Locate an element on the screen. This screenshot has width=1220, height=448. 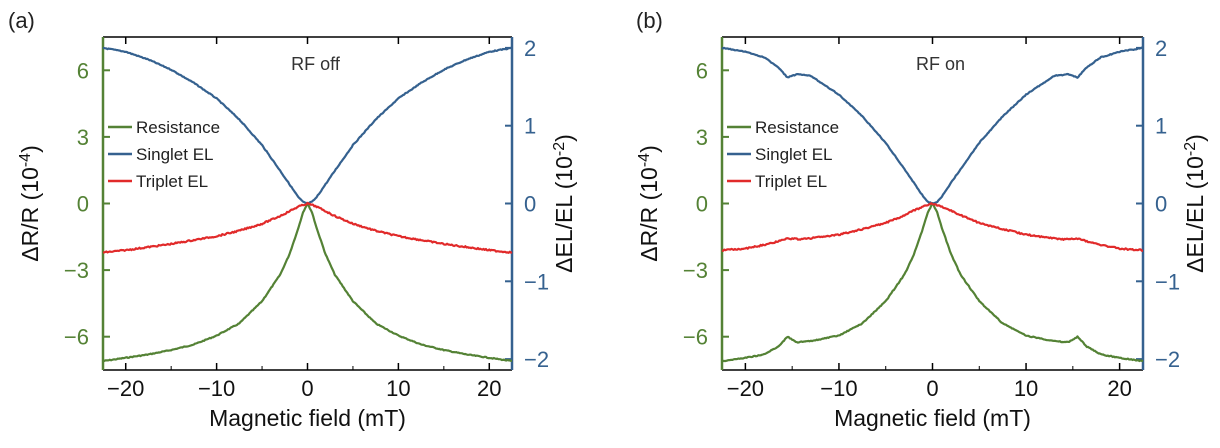
panel-label: (a) is located at coordinates (21, 20).